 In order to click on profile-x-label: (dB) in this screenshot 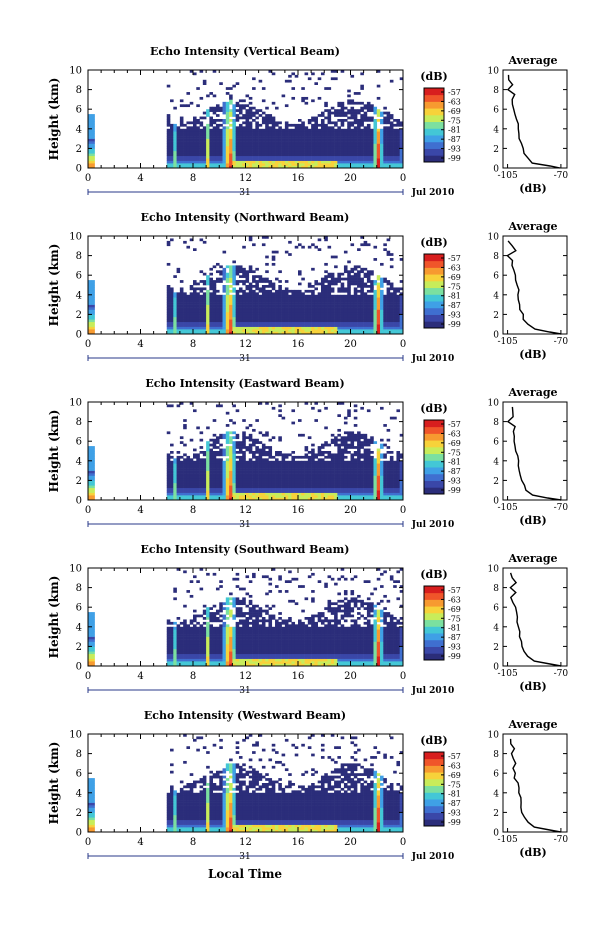, I will do `click(532, 354)`.